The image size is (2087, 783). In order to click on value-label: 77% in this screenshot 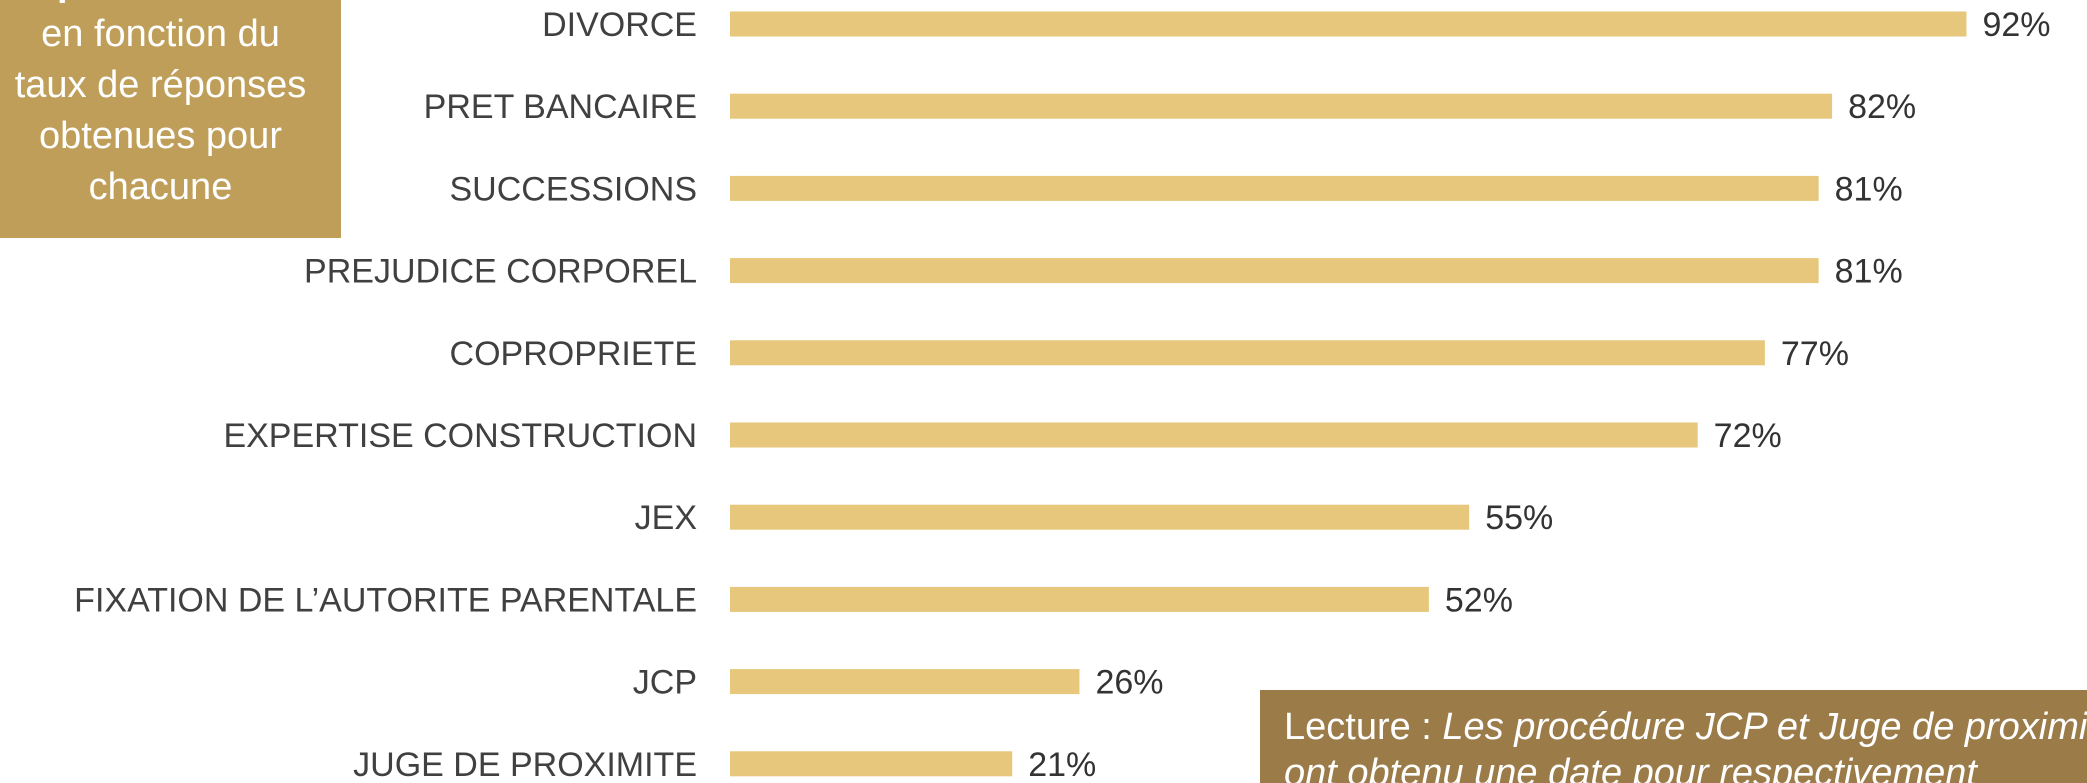, I will do `click(1815, 354)`.